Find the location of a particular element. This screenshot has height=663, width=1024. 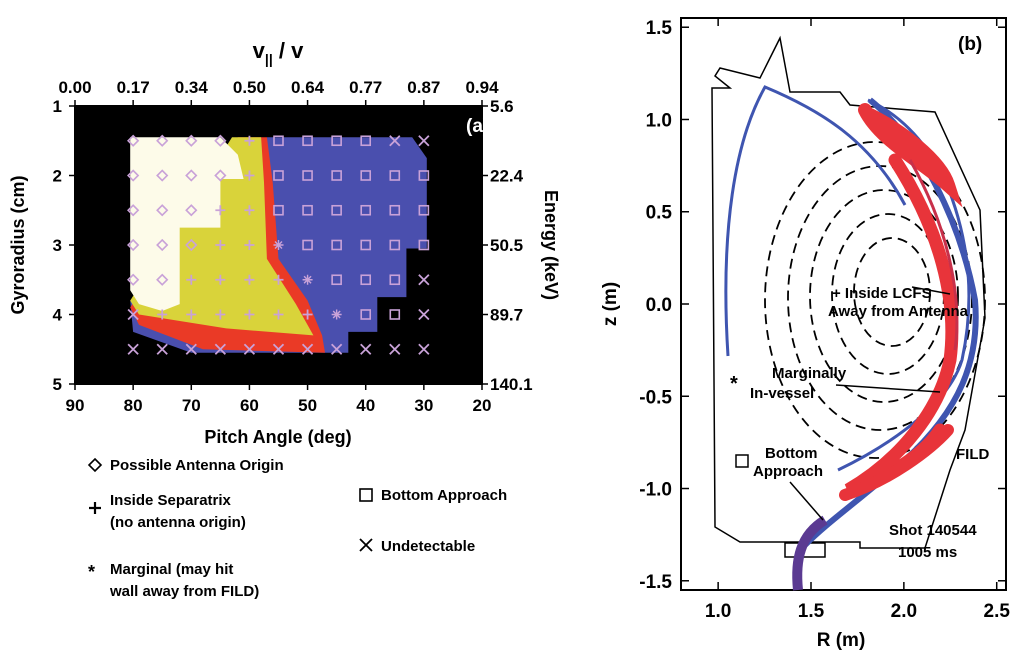

legend-undetectable: Undetectable is located at coordinates (428, 546).